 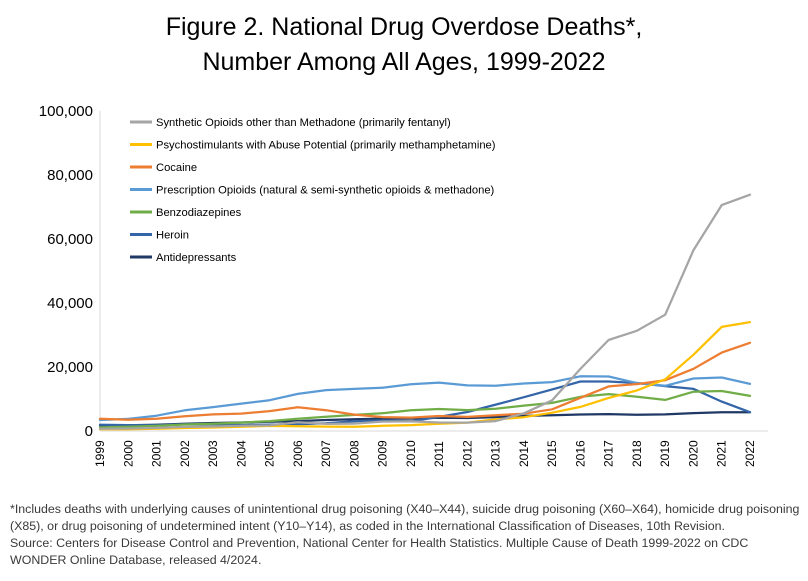 What do you see at coordinates (411, 453) in the screenshot?
I see `x-axis-tick-label: 2010` at bounding box center [411, 453].